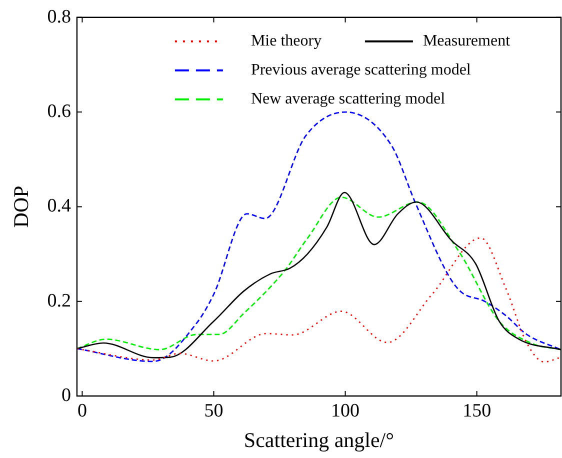 The width and height of the screenshot is (562, 458). What do you see at coordinates (59, 206) in the screenshot?
I see `y-tick-label: 0.4` at bounding box center [59, 206].